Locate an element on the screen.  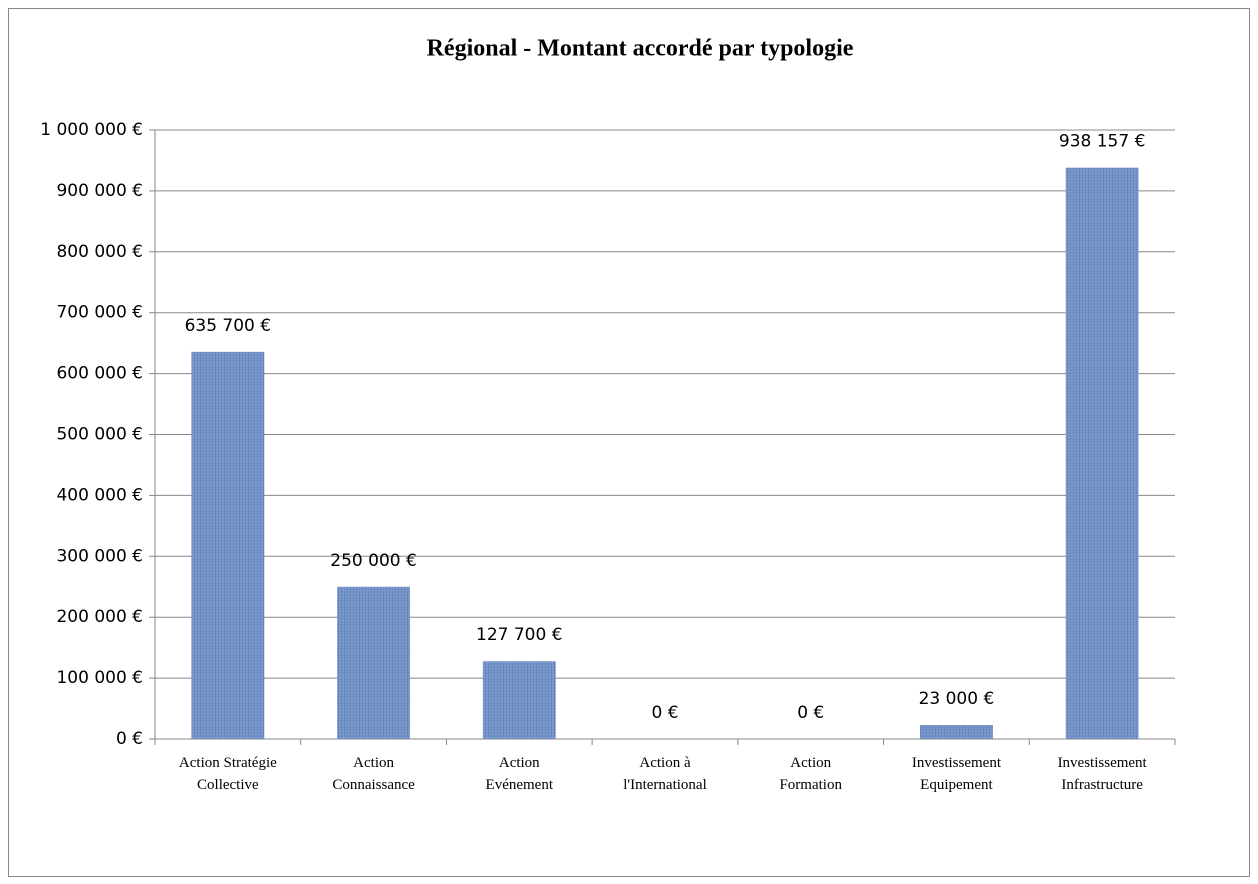
x-tick-label: Action Evénement is located at coordinates (520, 774).